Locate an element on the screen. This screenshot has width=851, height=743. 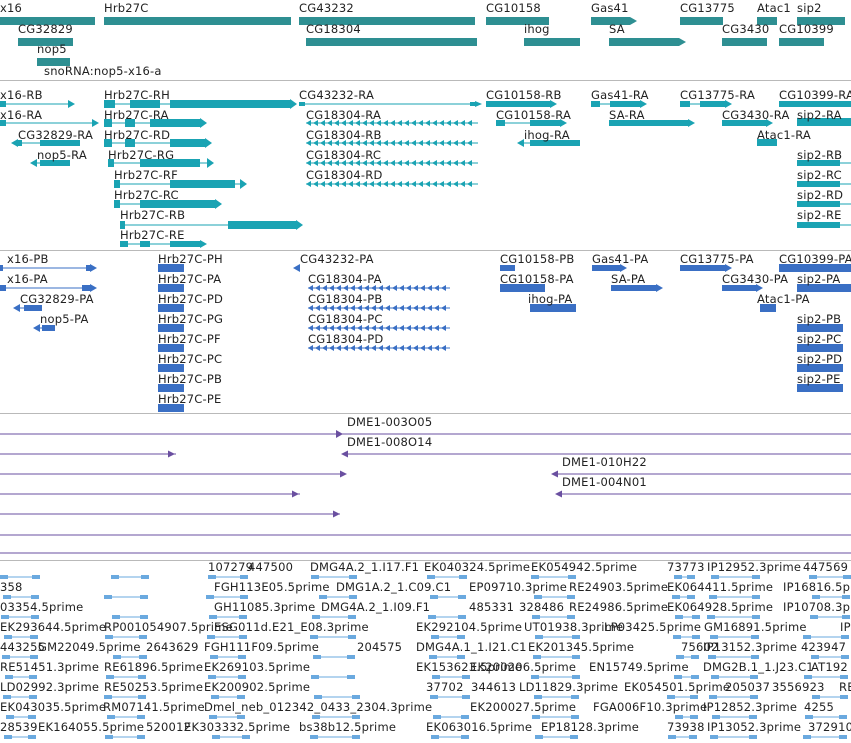
transcript-label: SA-RA is located at coordinates (627, 115).